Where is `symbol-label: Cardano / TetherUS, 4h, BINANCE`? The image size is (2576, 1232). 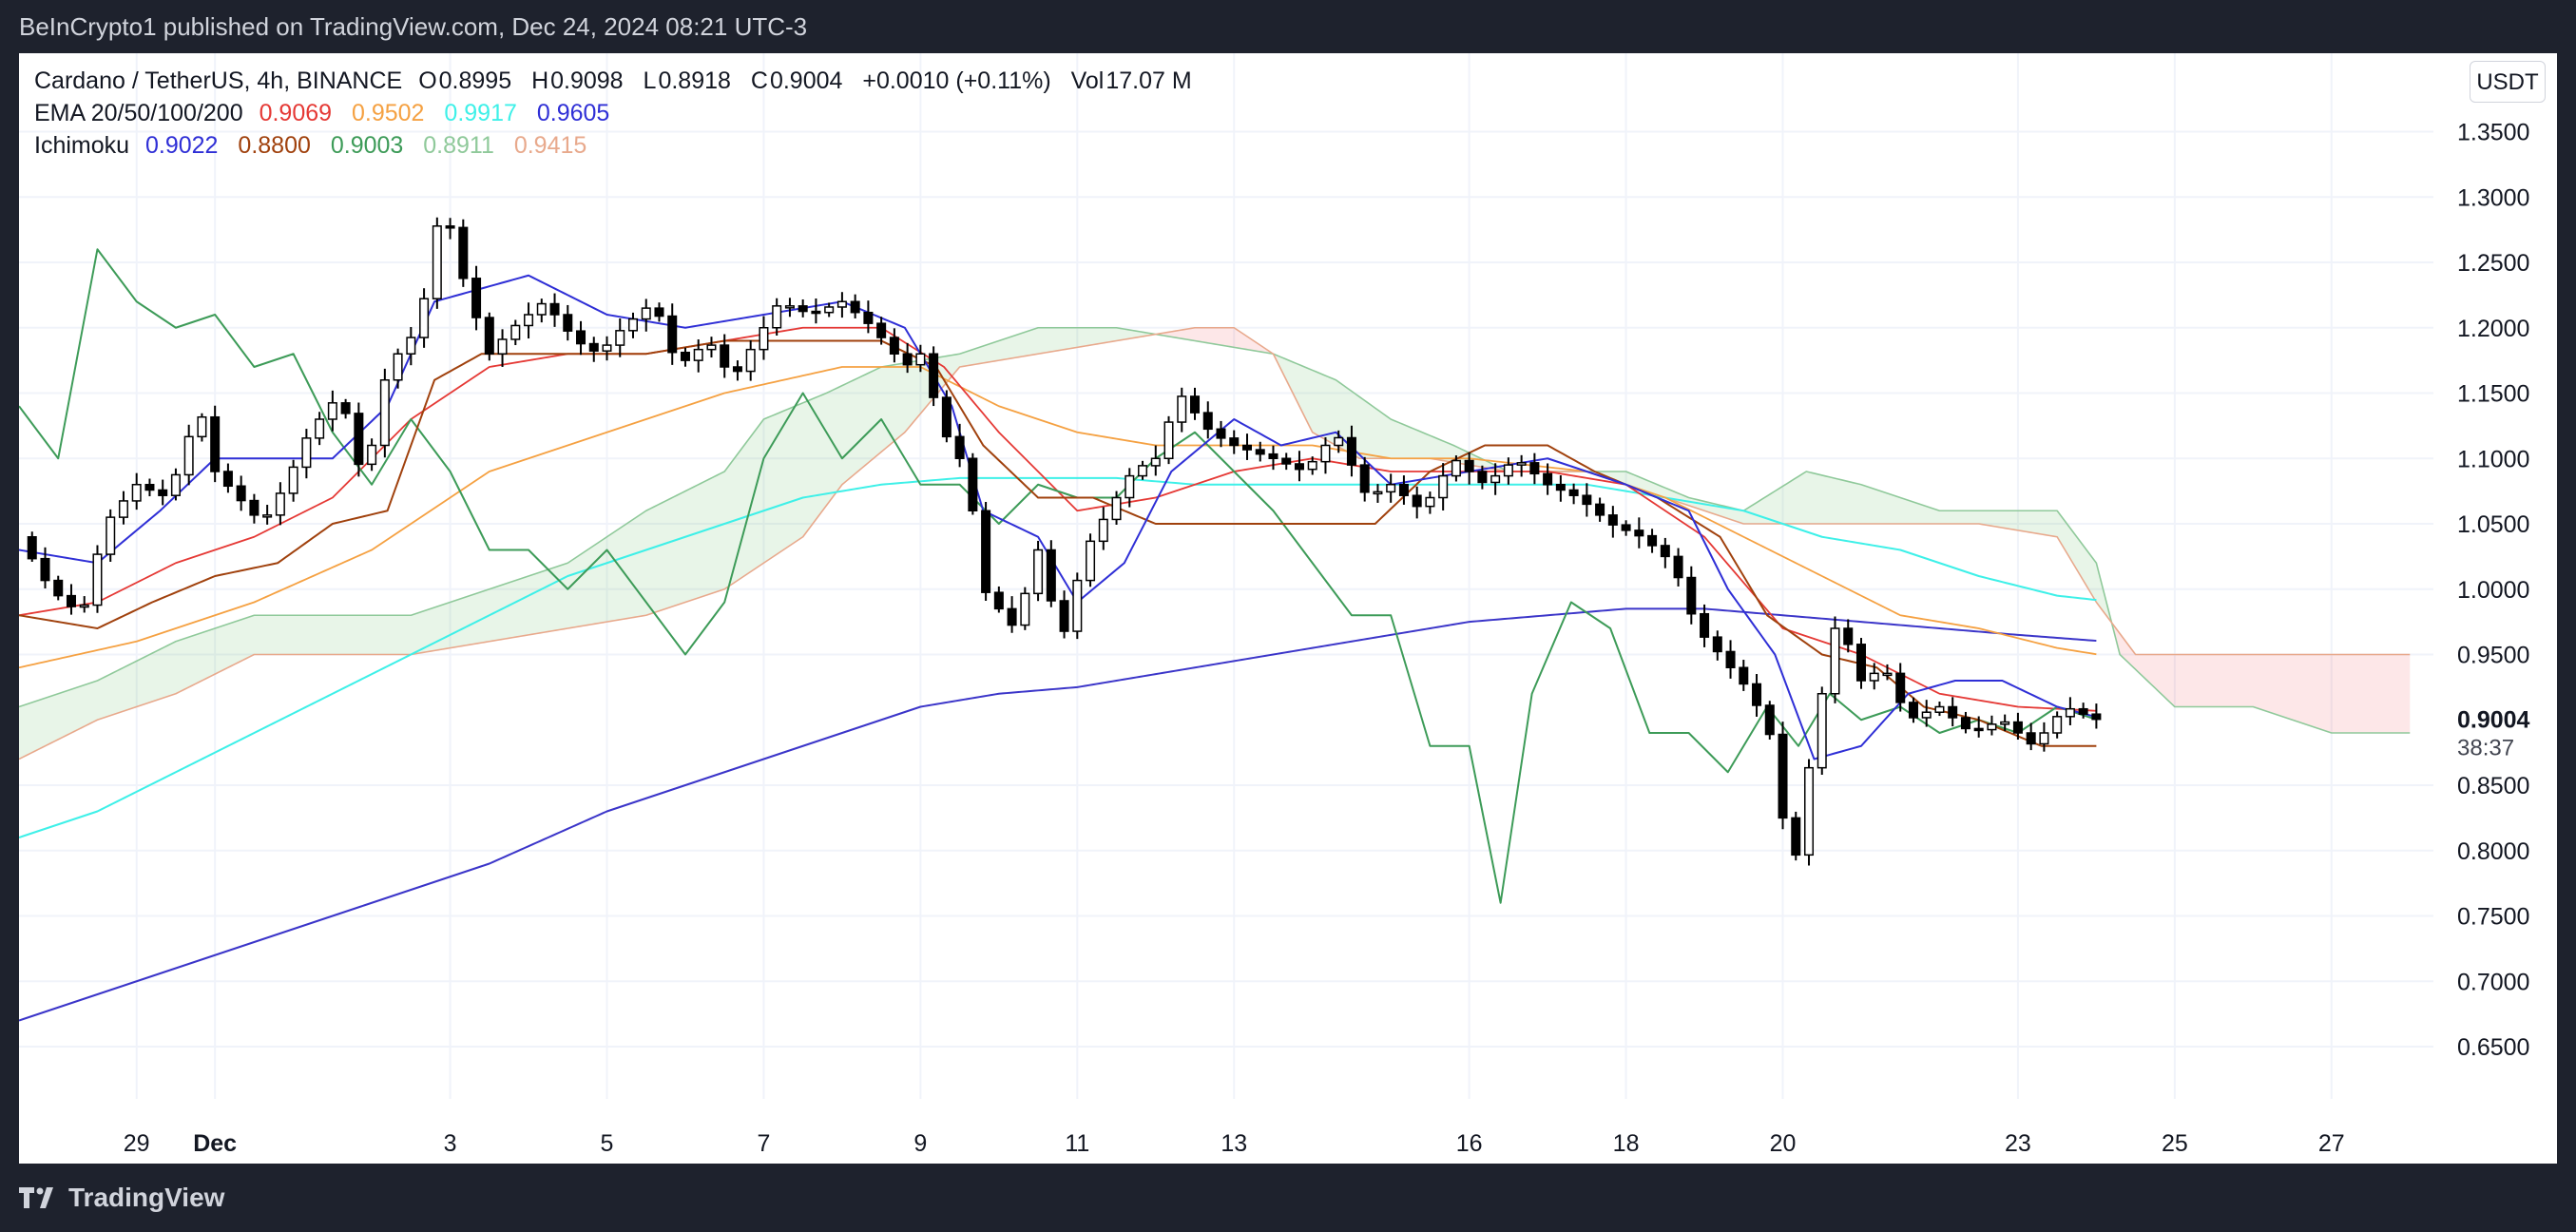
symbol-label: Cardano / TetherUS, 4h, BINANCE is located at coordinates (219, 80).